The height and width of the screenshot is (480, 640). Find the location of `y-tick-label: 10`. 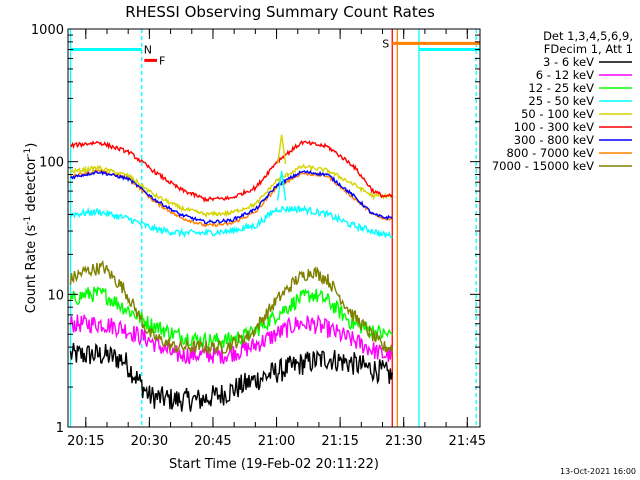

y-tick-label: 10 is located at coordinates (55, 295).